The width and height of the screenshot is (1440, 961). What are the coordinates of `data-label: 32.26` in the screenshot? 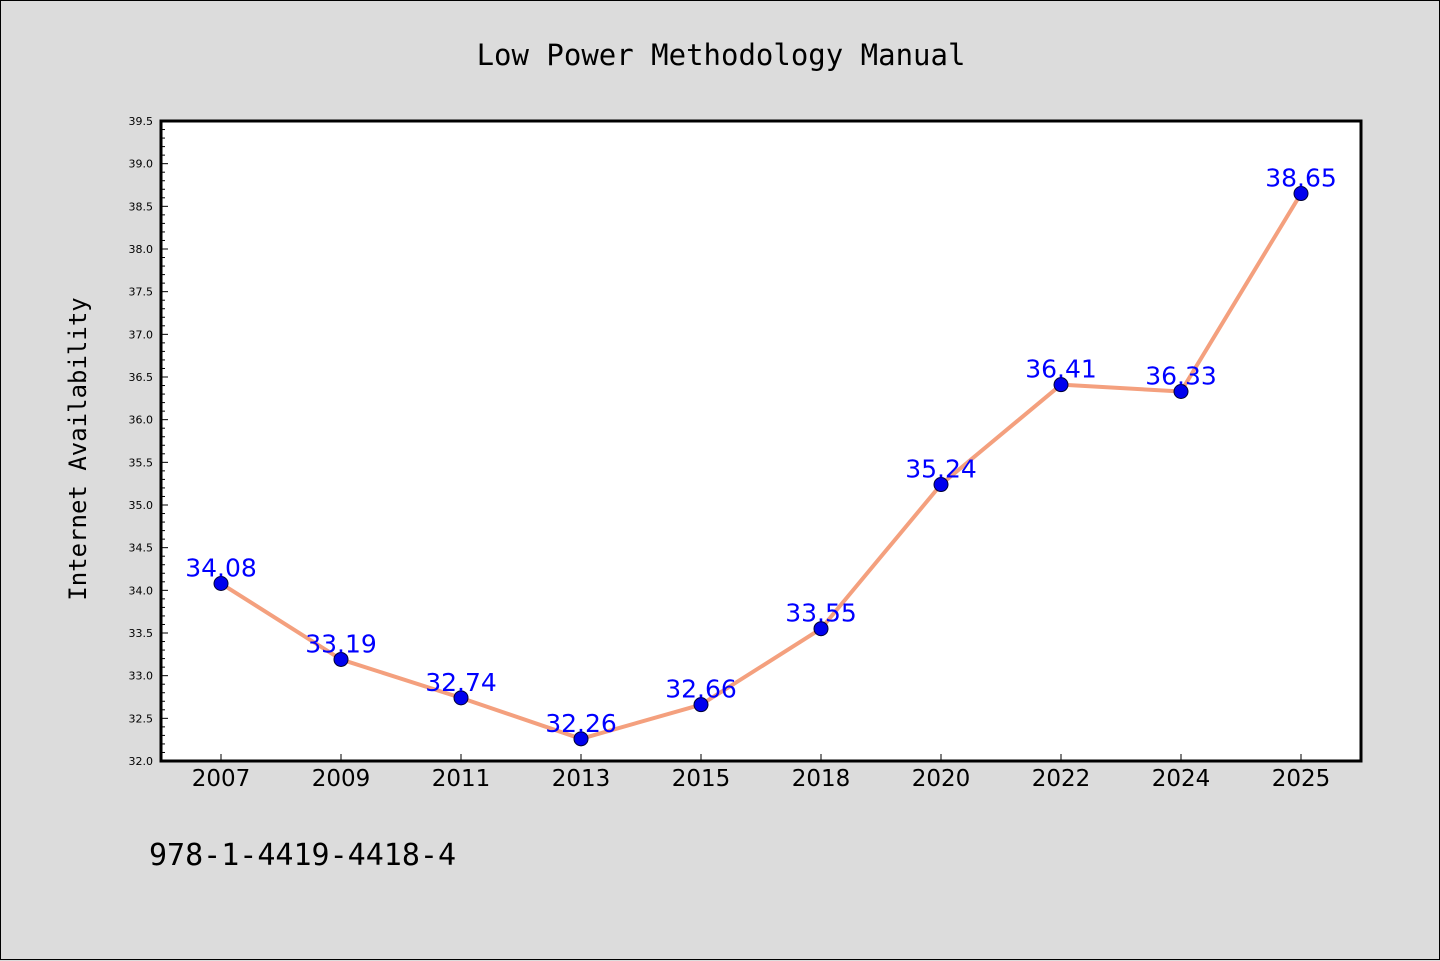 It's located at (581, 723).